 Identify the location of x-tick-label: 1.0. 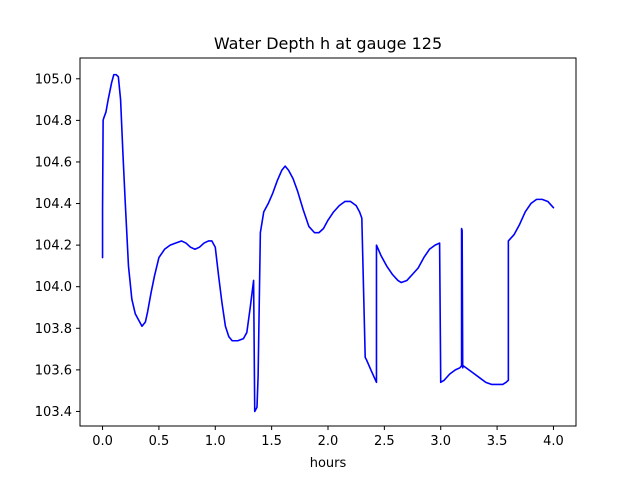
(215, 441).